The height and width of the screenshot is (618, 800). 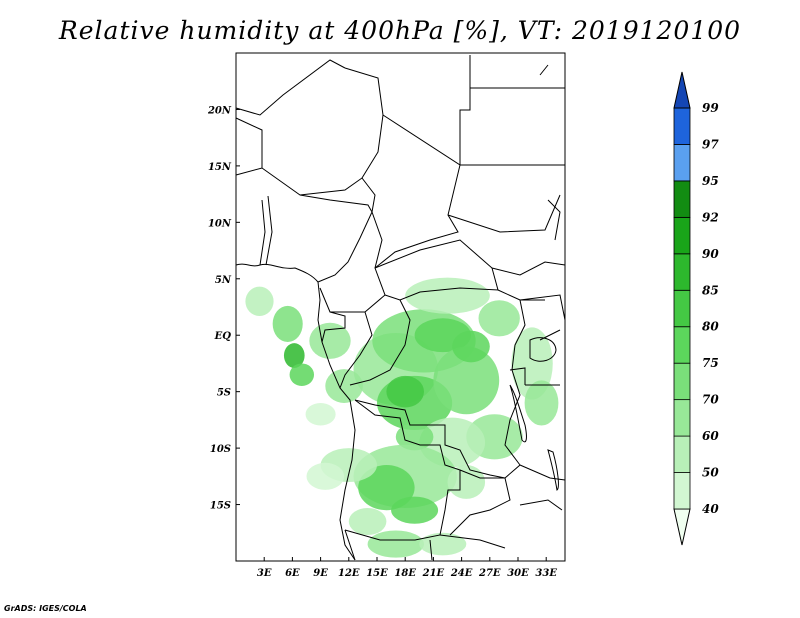 What do you see at coordinates (506, 198) in the screenshot?
I see `border-sudan` at bounding box center [506, 198].